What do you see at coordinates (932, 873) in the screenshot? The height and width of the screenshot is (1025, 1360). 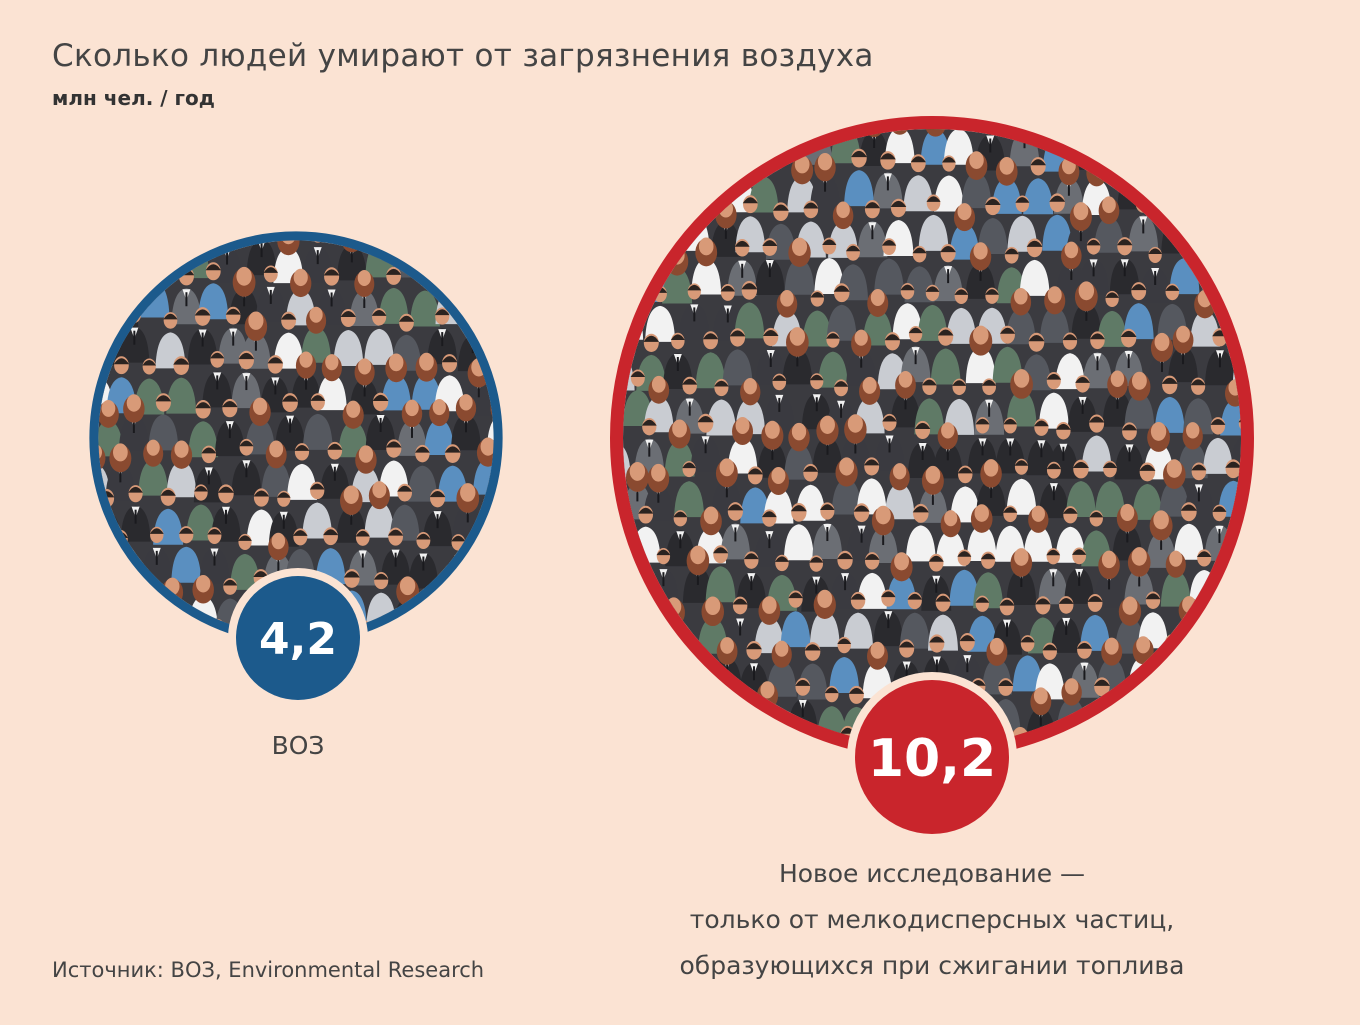 I see `bubble-caption: Новое исследование —` at bounding box center [932, 873].